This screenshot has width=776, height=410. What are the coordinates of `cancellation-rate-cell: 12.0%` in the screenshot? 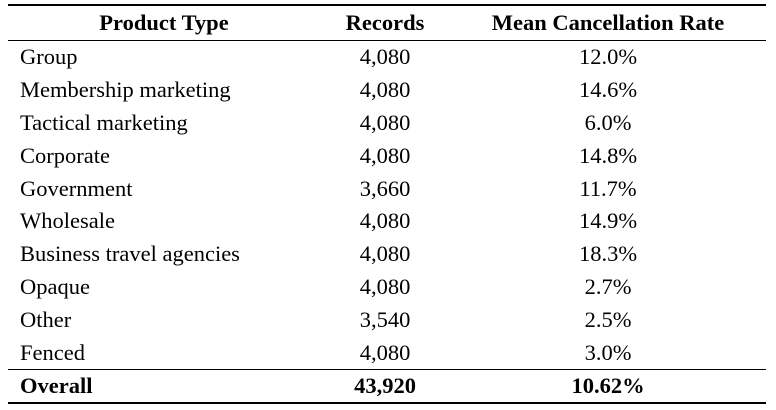 It's located at (608, 57).